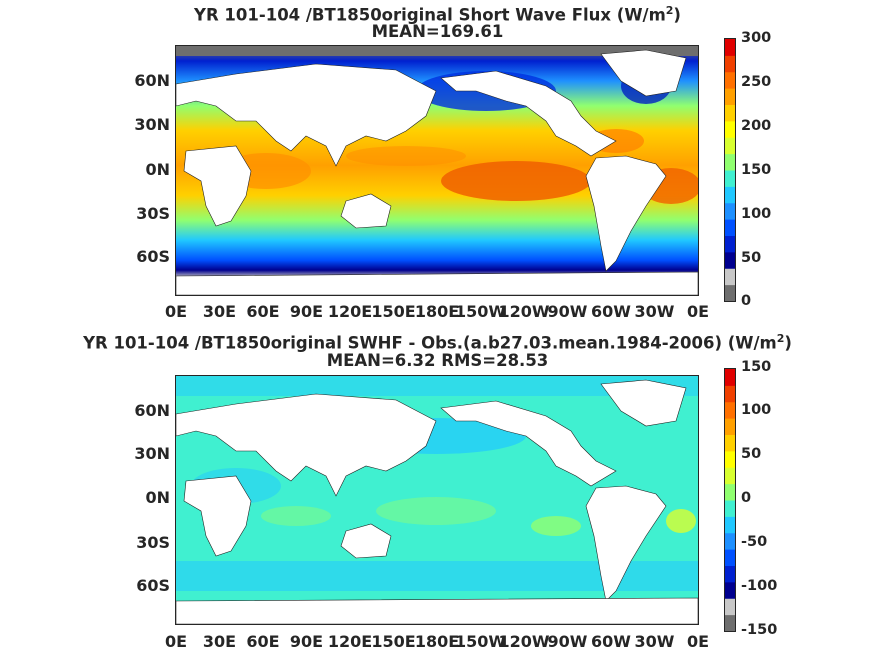 The image size is (875, 656). I want to click on top-colorbar-swatches, so click(730, 170).